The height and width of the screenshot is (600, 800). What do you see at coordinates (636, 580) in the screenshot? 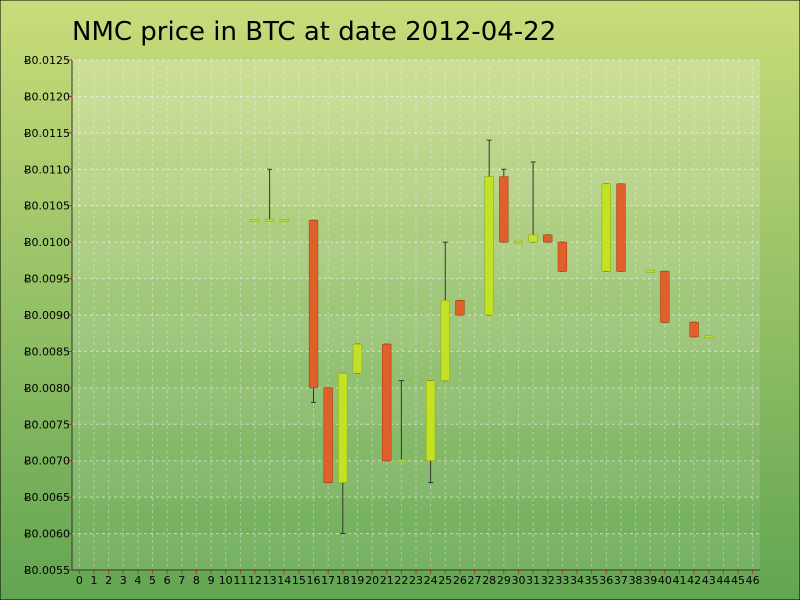
I see `x-tick-label: 38` at bounding box center [636, 580].